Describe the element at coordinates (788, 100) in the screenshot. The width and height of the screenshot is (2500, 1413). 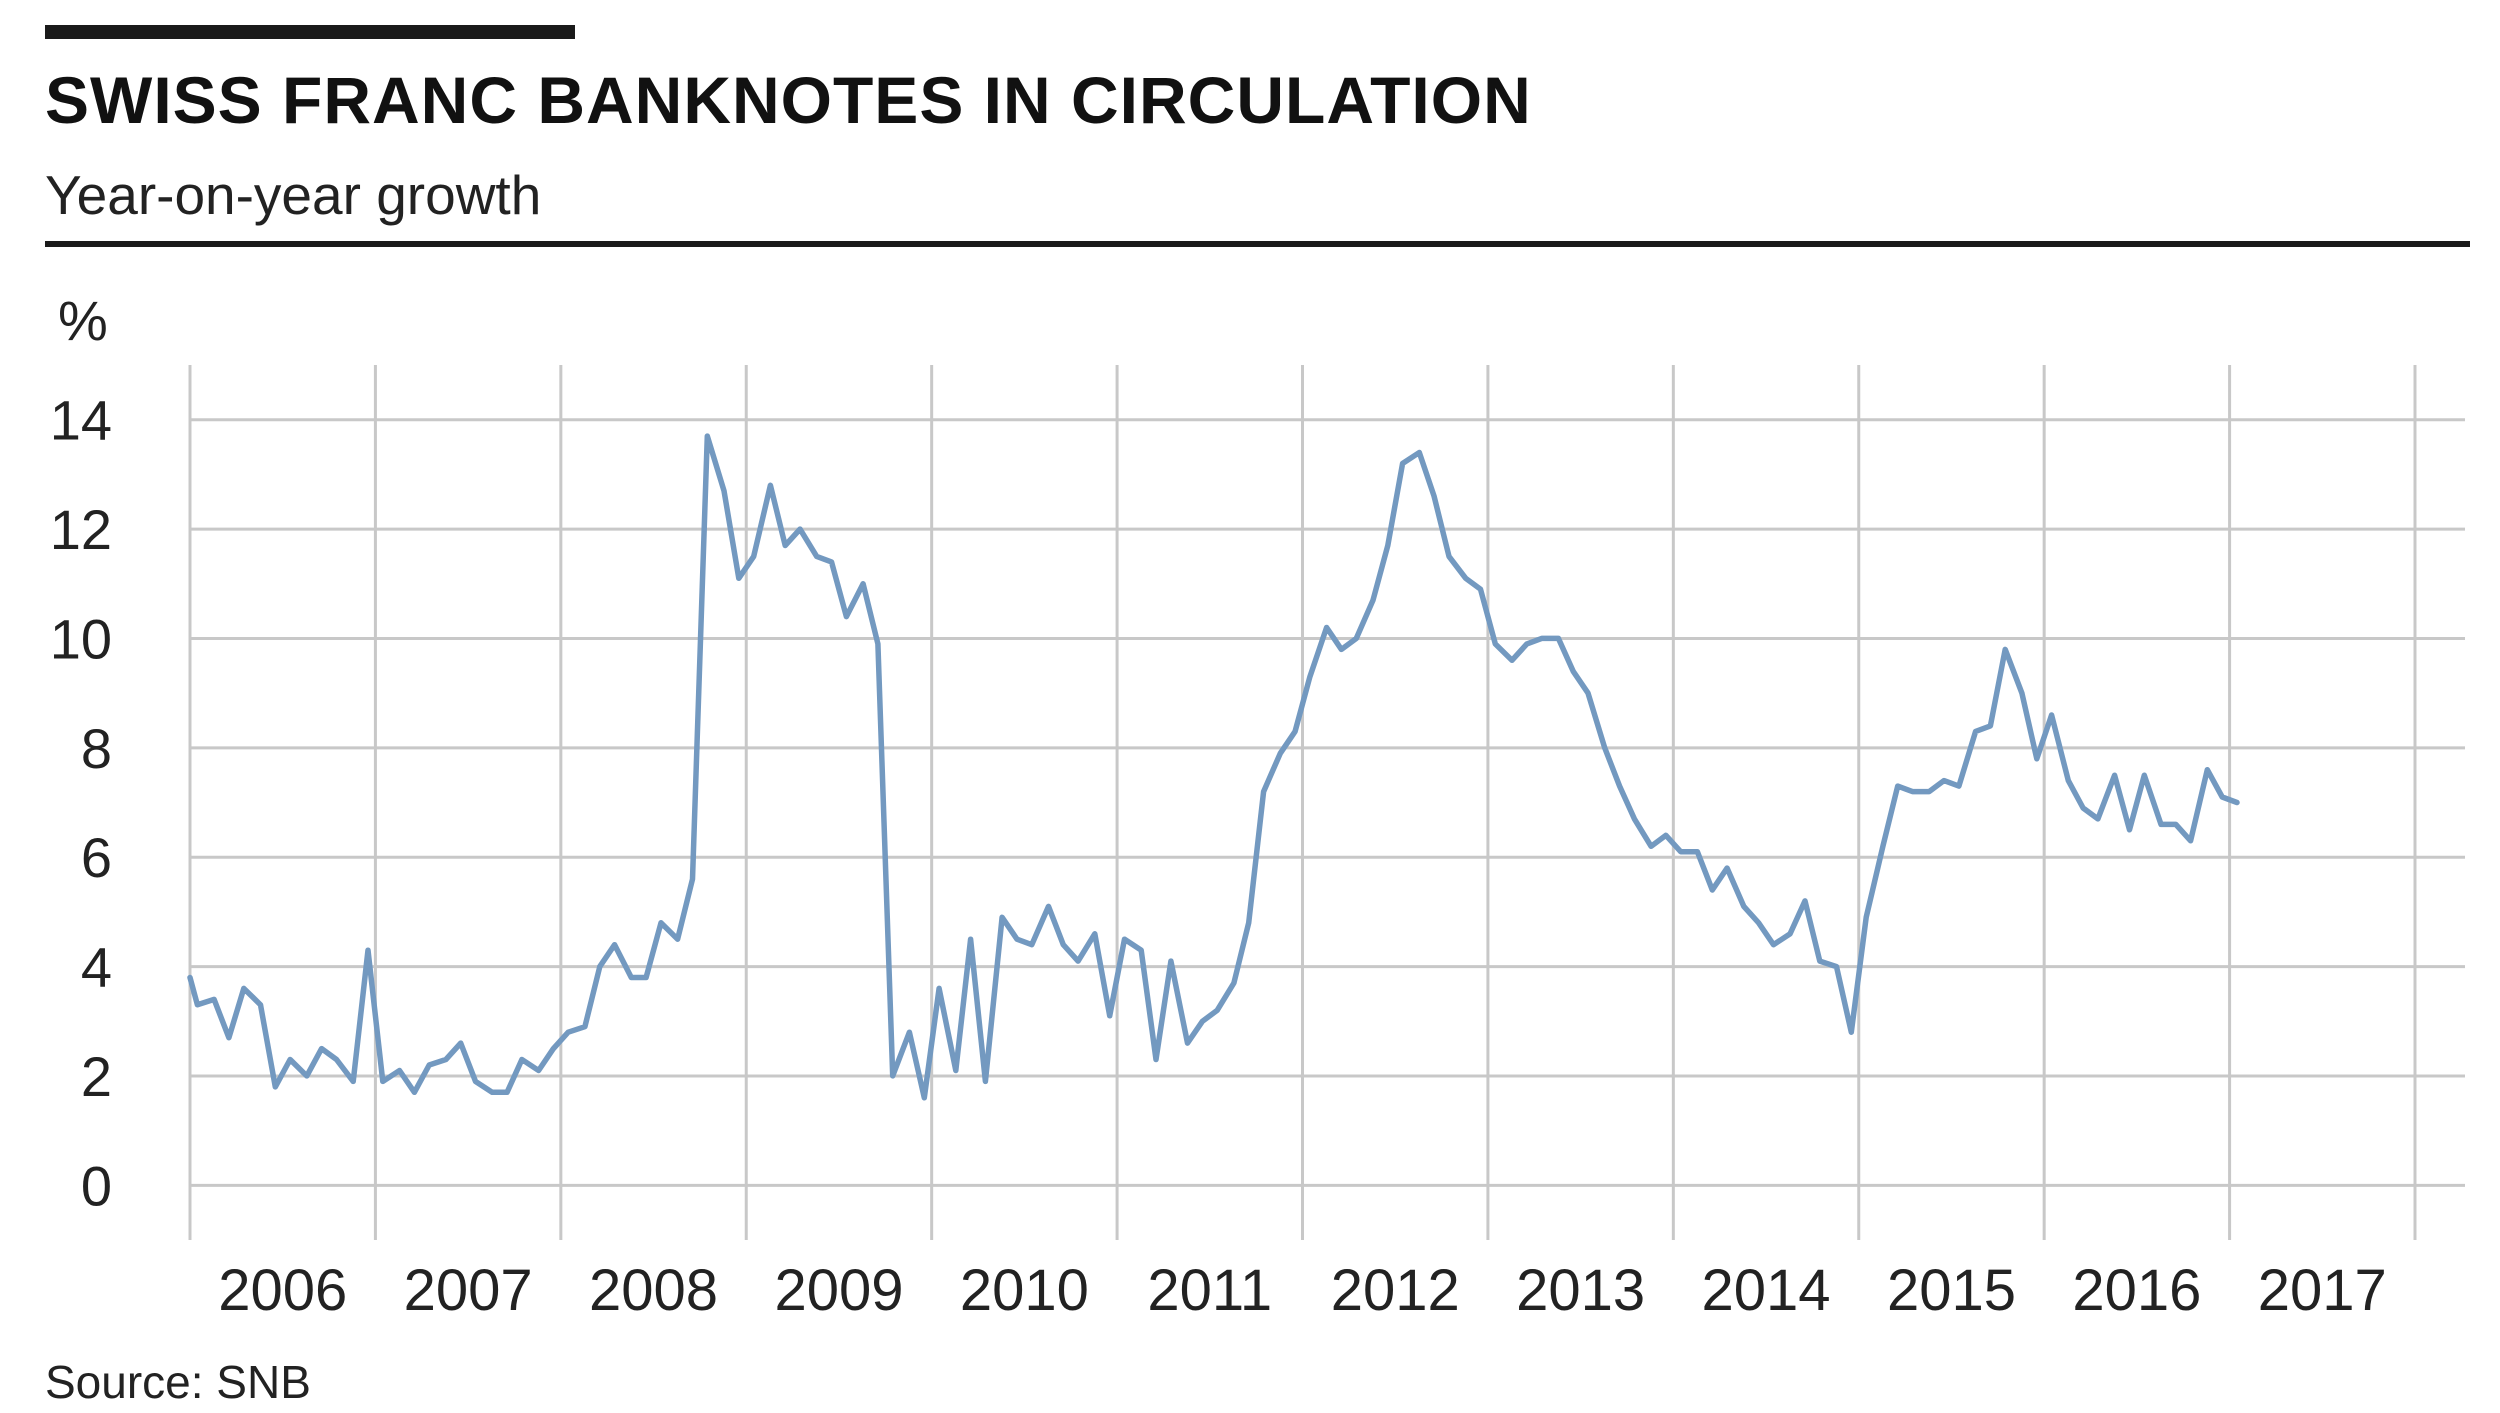
I see `chart-title: SWISS FRANC BANKNOTES IN CIRCULATION` at that location.